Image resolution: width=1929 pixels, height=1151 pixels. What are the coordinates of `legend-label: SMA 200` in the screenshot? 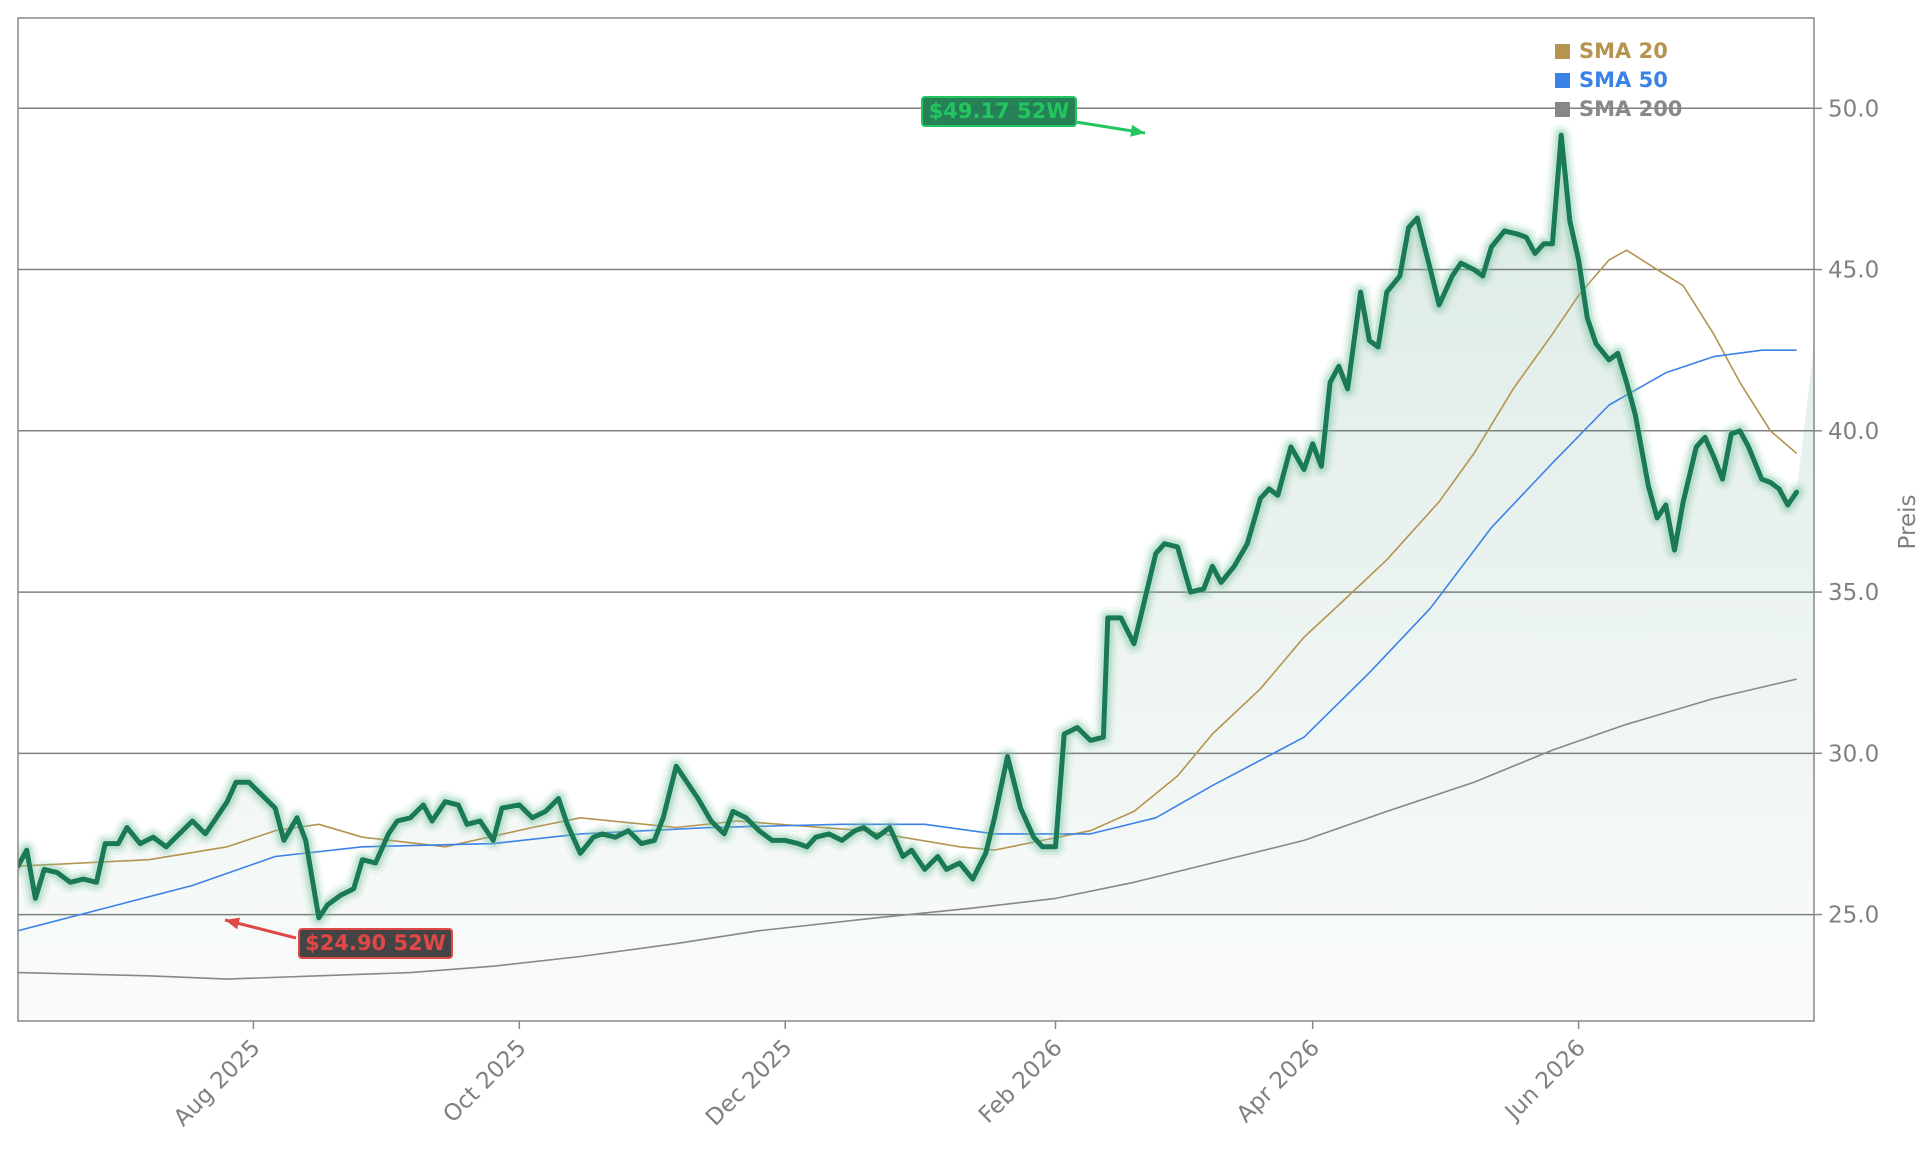 It's located at (1630, 109).